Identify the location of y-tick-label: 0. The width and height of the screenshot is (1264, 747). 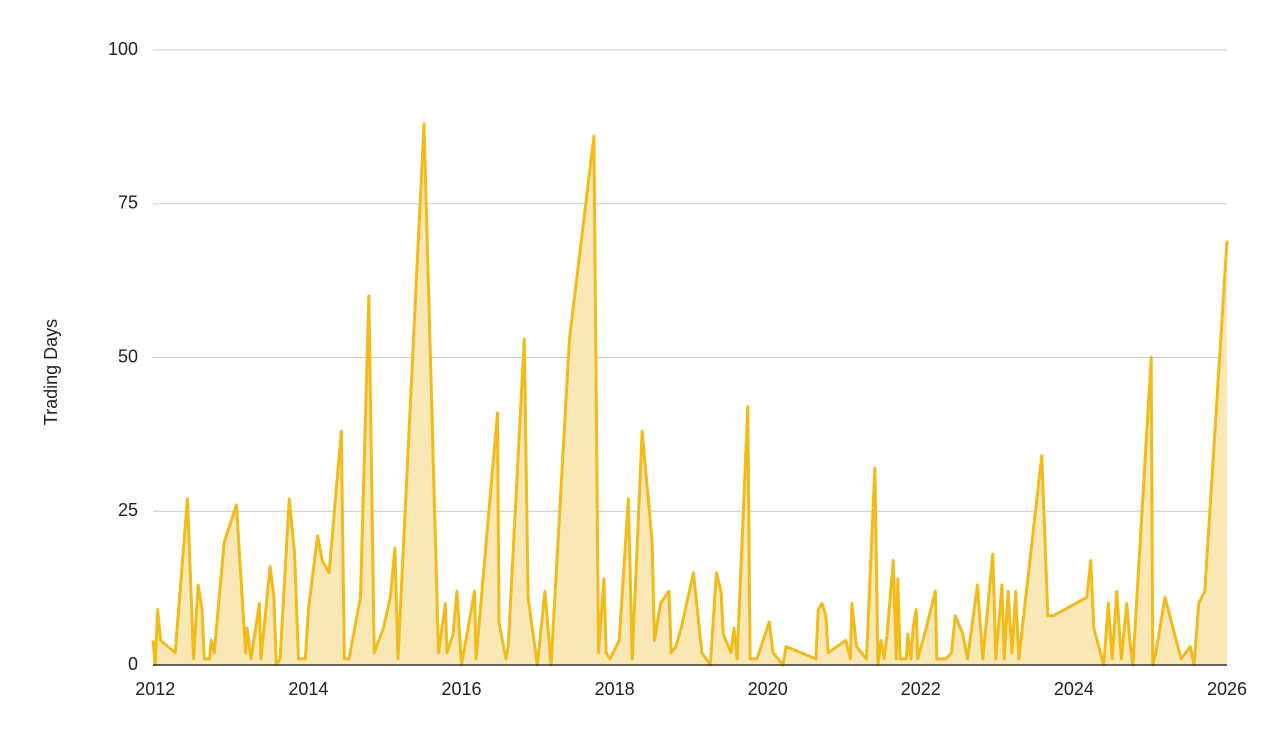
(133, 664).